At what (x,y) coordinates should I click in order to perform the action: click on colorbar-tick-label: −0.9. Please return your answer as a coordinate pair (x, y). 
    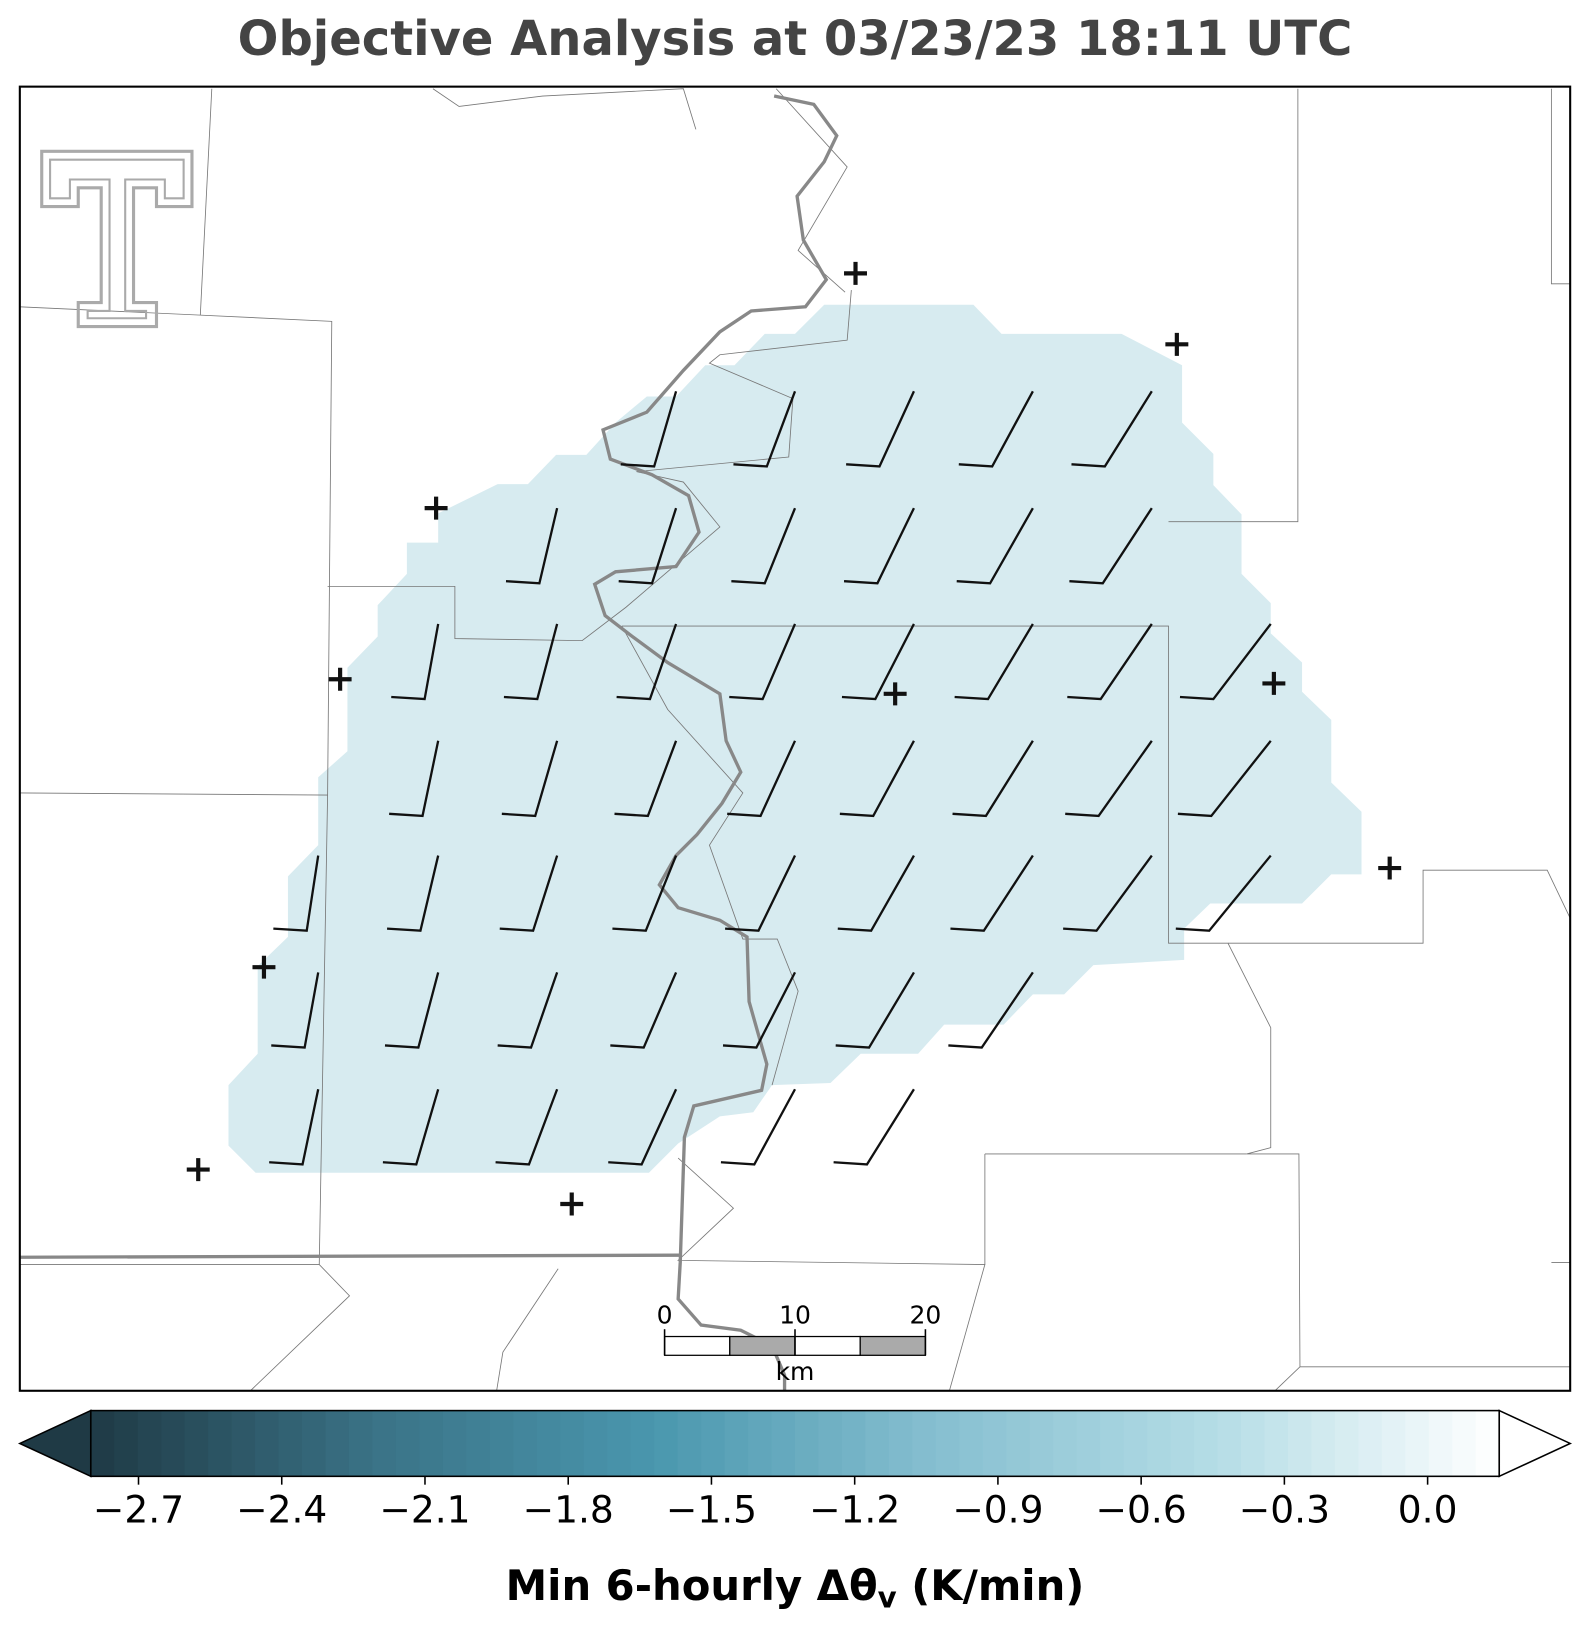
    Looking at the image, I should click on (997, 1509).